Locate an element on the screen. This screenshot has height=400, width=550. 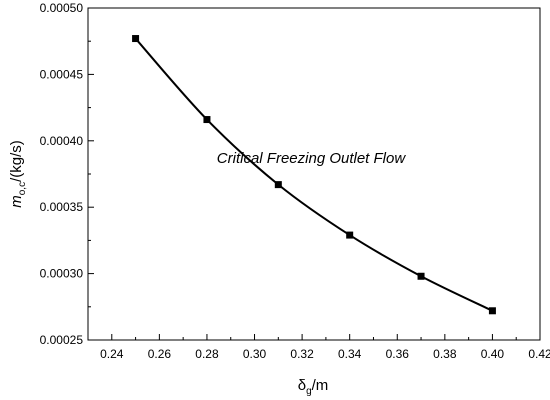
x-axis-title-rest: /m is located at coordinates (320, 385).